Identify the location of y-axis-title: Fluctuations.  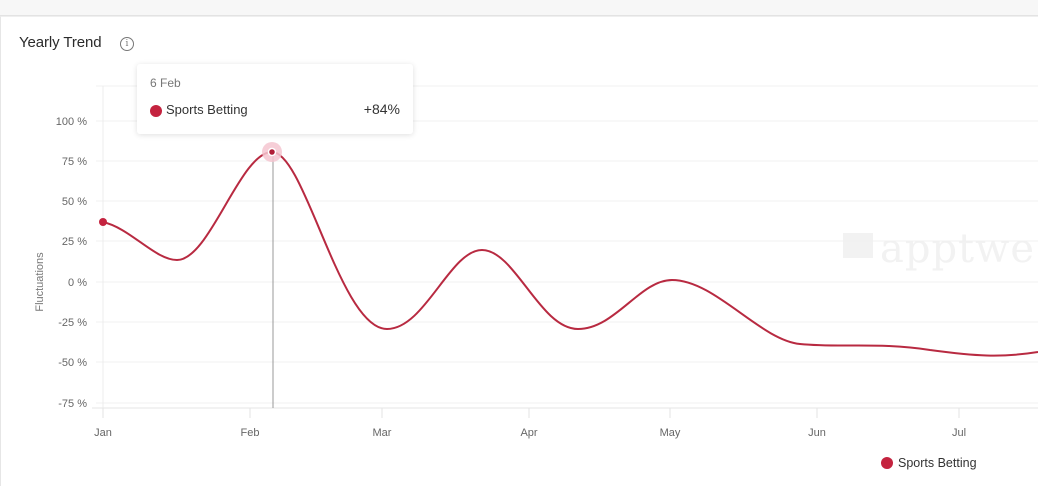
(40, 282).